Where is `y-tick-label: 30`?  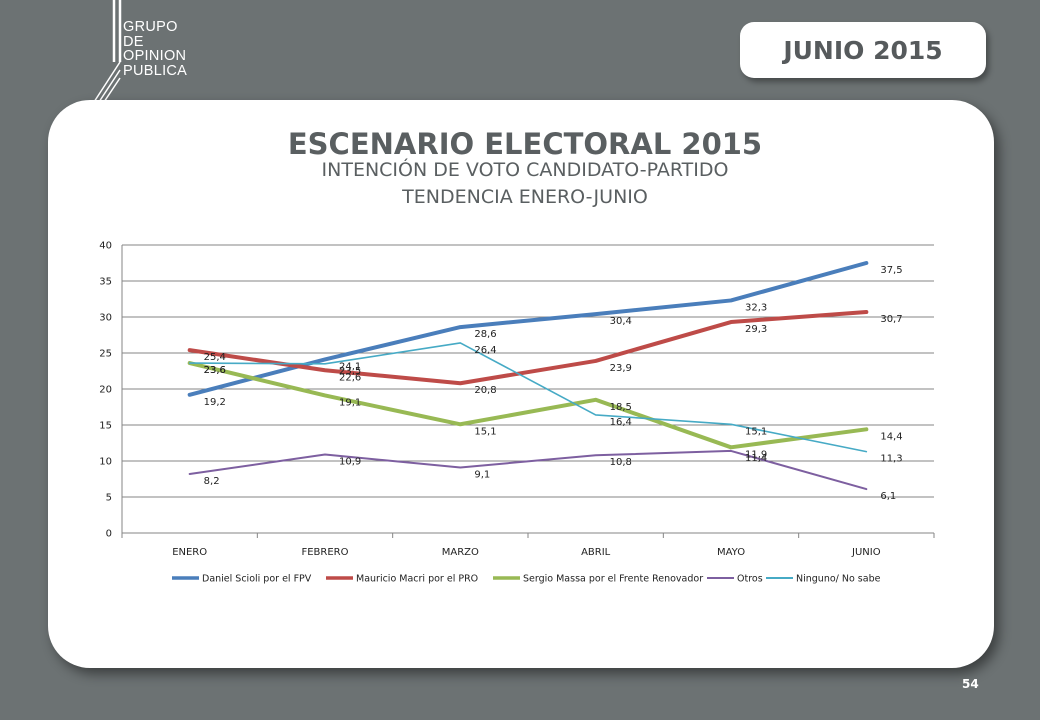
y-tick-label: 30 is located at coordinates (105, 318).